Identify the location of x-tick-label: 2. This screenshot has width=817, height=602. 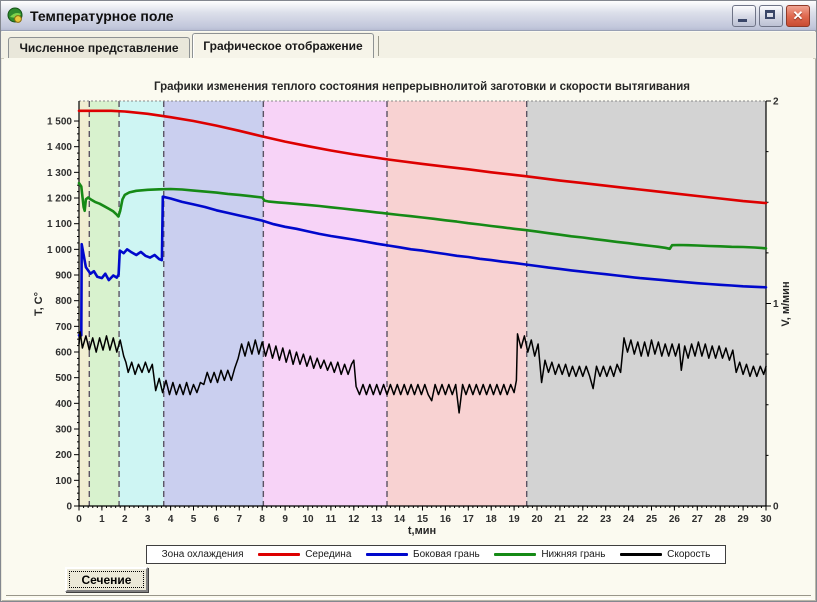
(125, 519).